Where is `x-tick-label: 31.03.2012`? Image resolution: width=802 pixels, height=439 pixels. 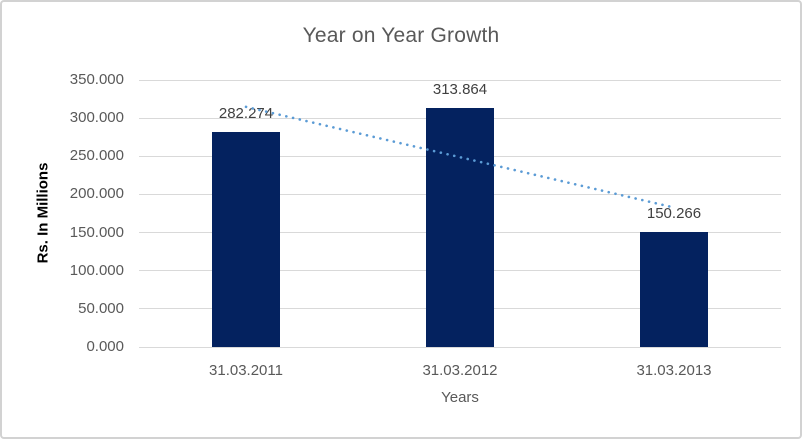 x-tick-label: 31.03.2012 is located at coordinates (460, 370).